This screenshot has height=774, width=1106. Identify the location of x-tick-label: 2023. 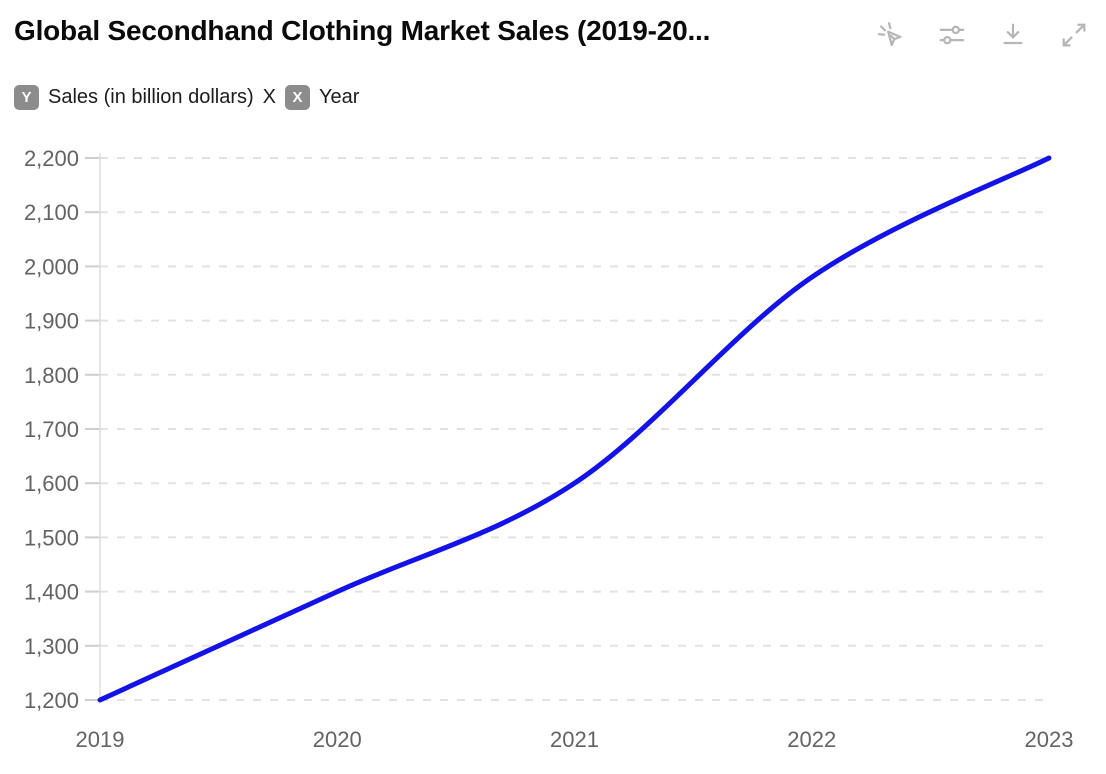
(1049, 739).